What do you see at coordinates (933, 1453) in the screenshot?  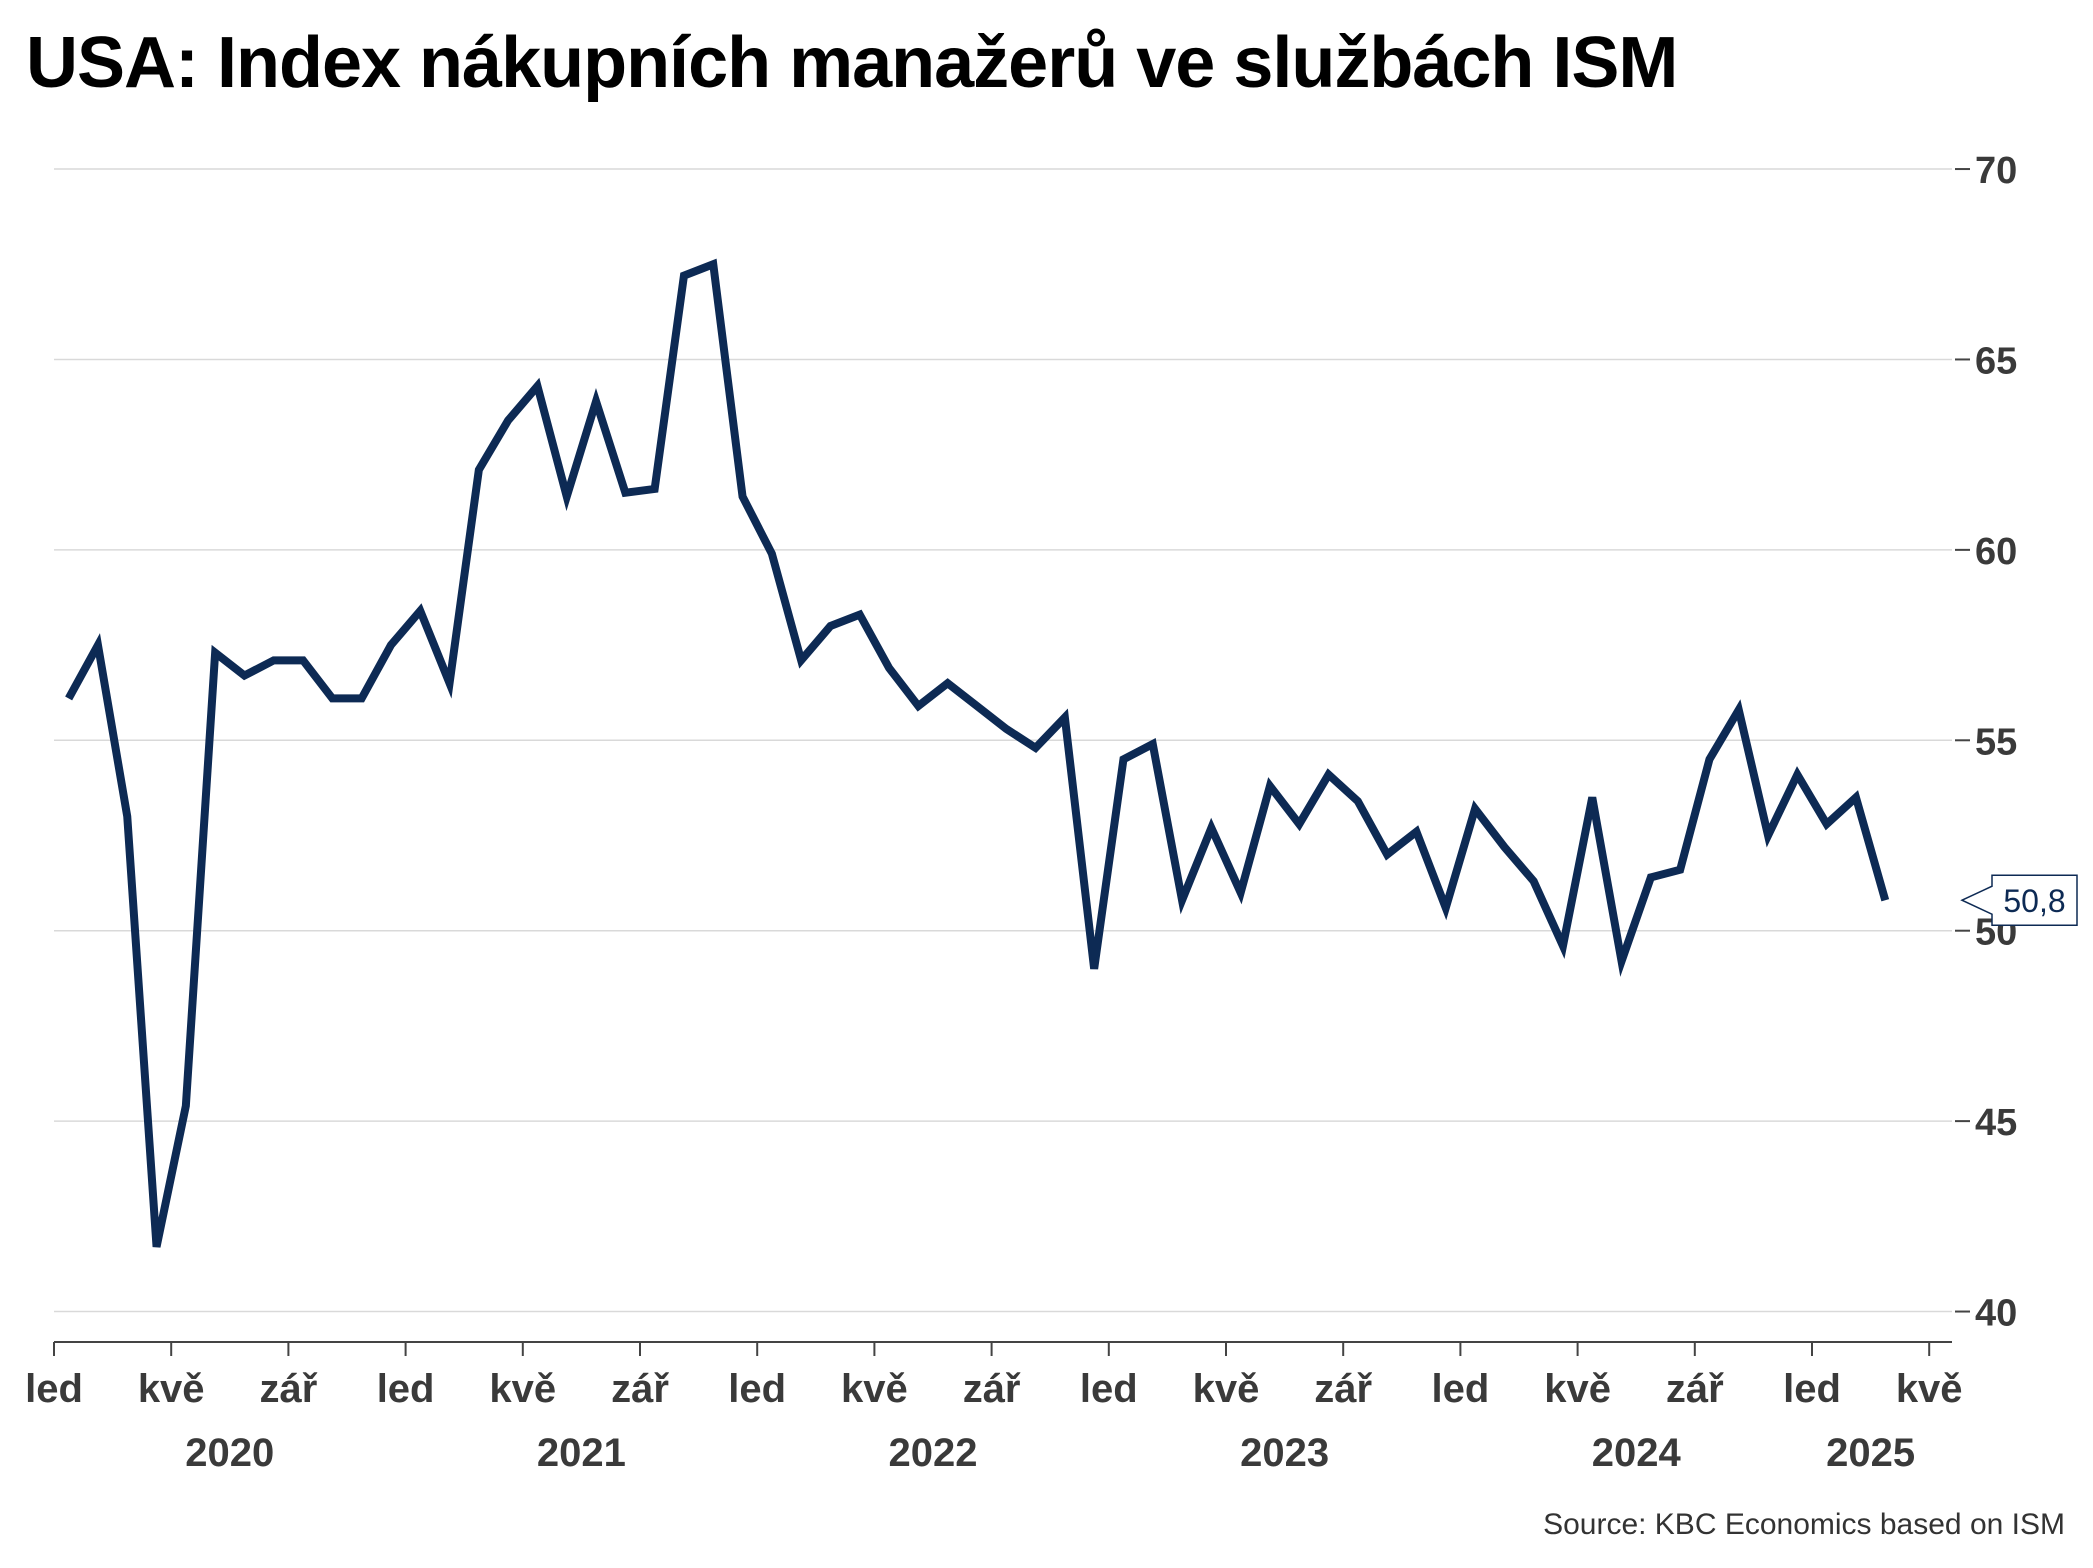 I see `year-label: 2022` at bounding box center [933, 1453].